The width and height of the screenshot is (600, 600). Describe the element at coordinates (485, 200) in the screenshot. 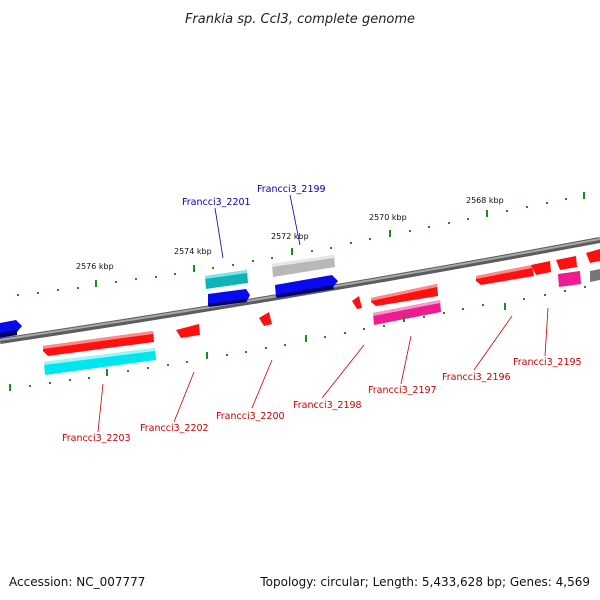

I see `scale-label-2568: 2568 kbp` at that location.